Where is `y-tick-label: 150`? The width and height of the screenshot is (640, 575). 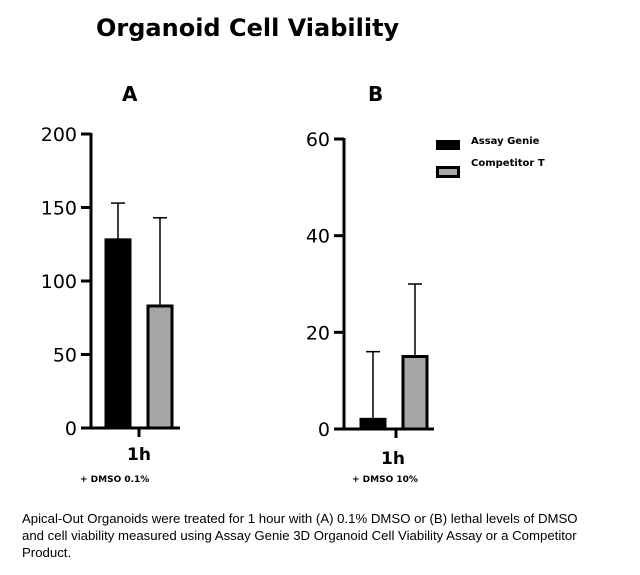 y-tick-label: 150 is located at coordinates (59, 209).